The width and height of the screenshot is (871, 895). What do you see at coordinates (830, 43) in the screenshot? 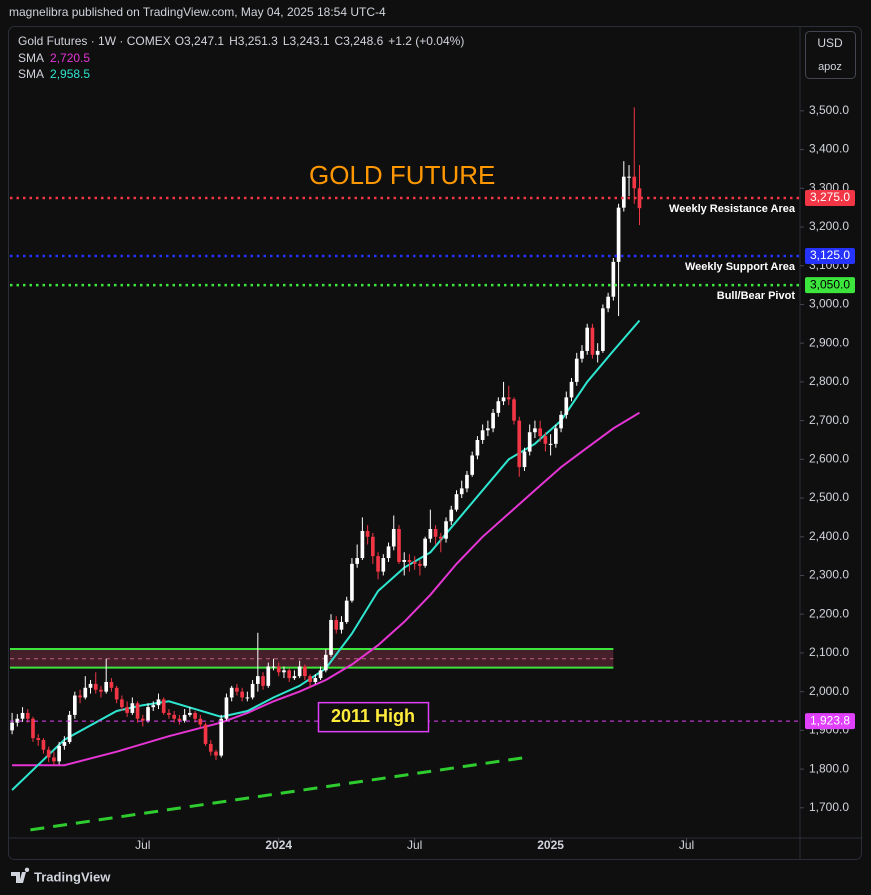
I see `currency-label: USD` at bounding box center [830, 43].